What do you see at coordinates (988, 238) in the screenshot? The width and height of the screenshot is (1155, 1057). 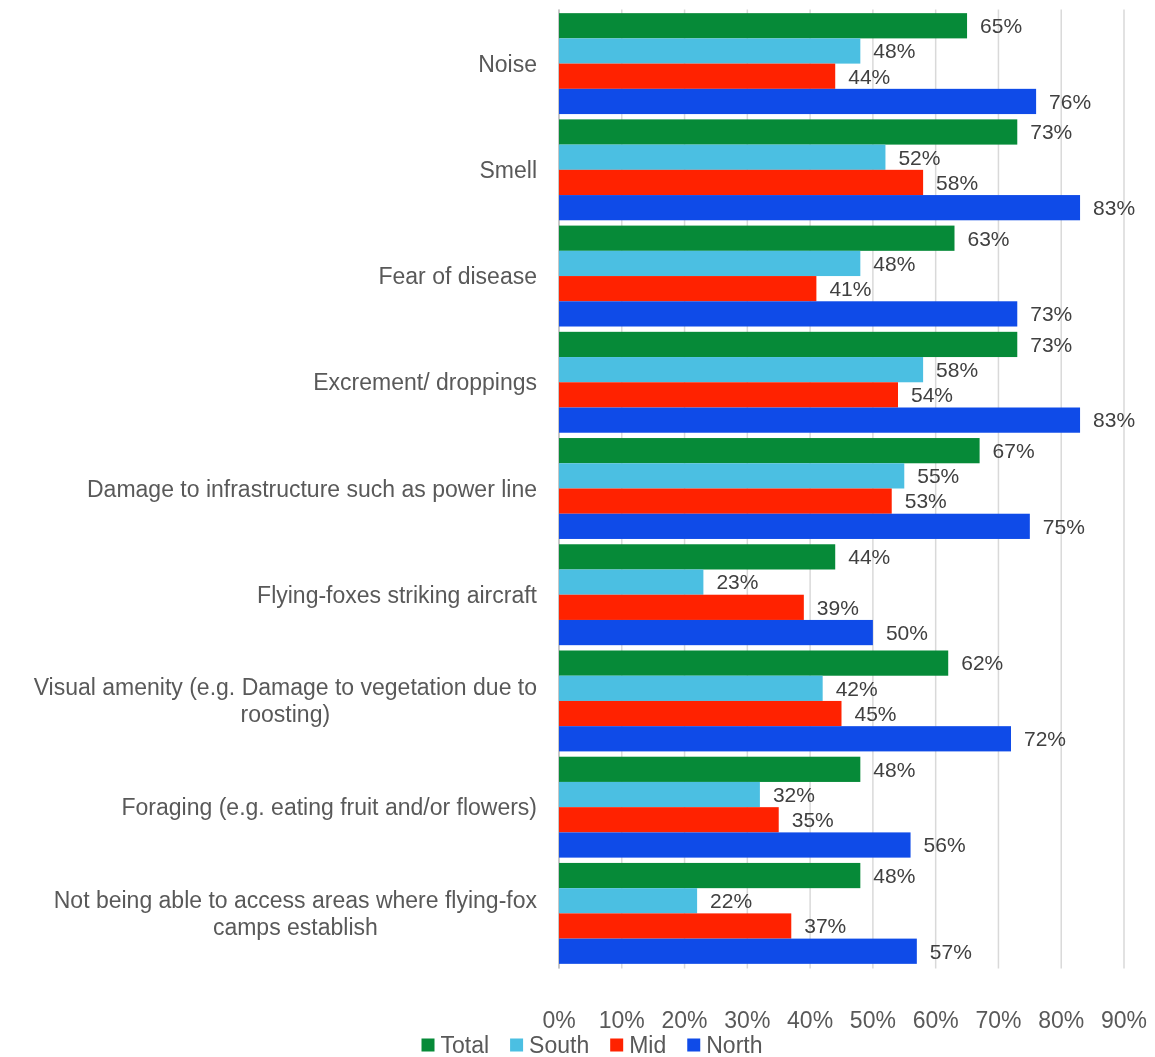 I see `data-label: 63%` at bounding box center [988, 238].